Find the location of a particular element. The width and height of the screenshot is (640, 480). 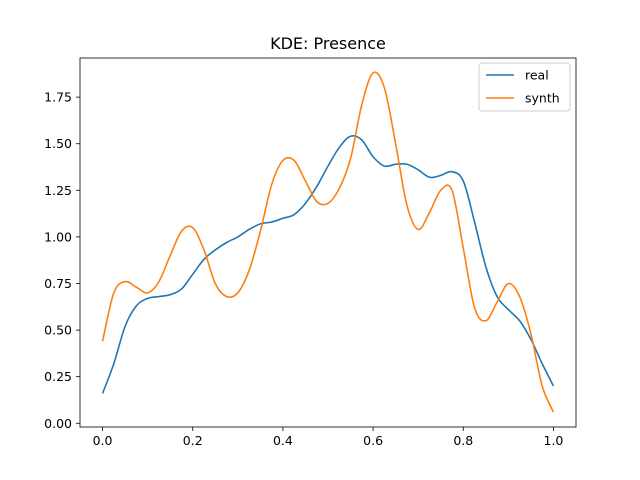

x-tick-label: 0.0 is located at coordinates (103, 440).